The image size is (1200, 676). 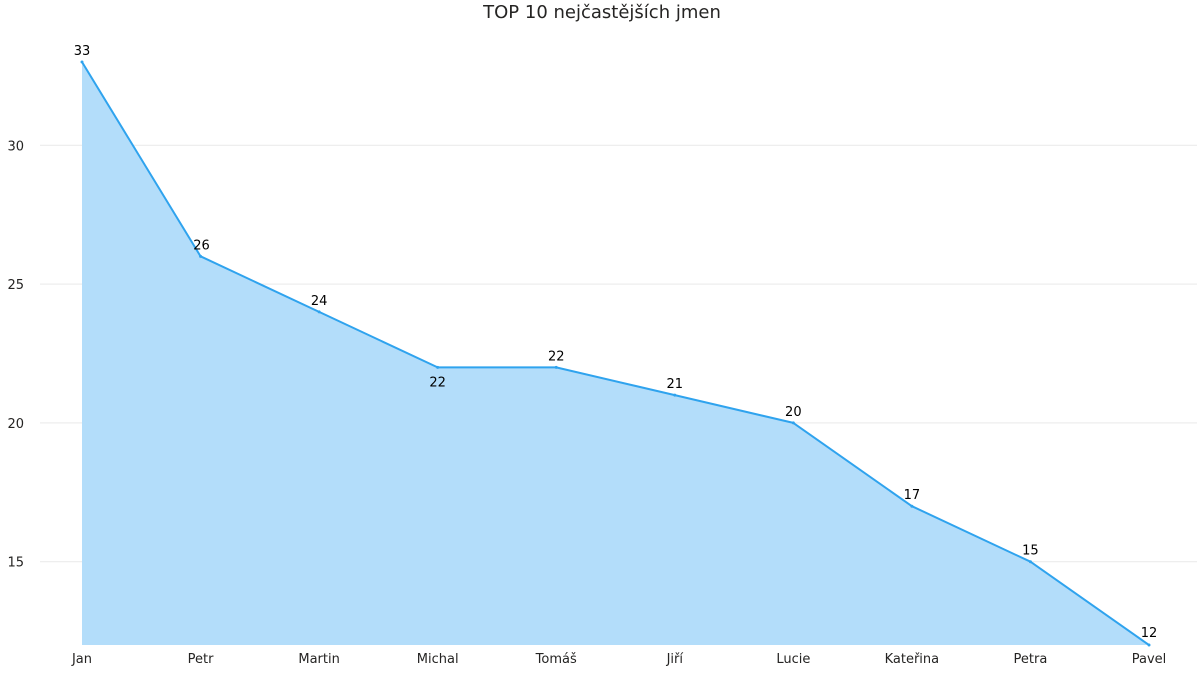 What do you see at coordinates (556, 659) in the screenshot?
I see `x-tick-label: Tomáš` at bounding box center [556, 659].